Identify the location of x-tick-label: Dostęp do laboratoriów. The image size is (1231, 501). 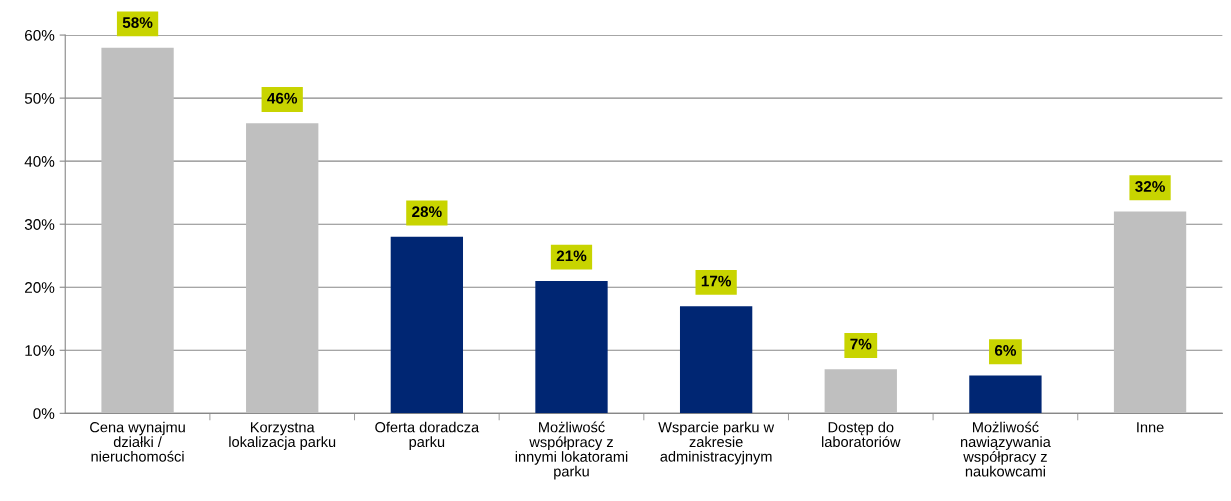
(861, 434).